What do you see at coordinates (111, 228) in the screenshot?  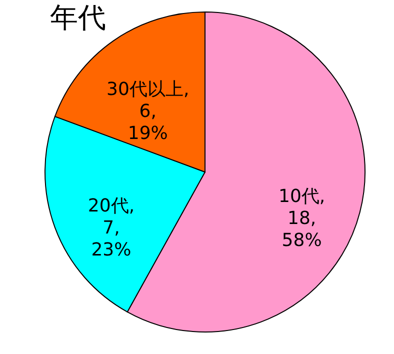 I see `slice-label: 20代, 7, 23%` at bounding box center [111, 228].